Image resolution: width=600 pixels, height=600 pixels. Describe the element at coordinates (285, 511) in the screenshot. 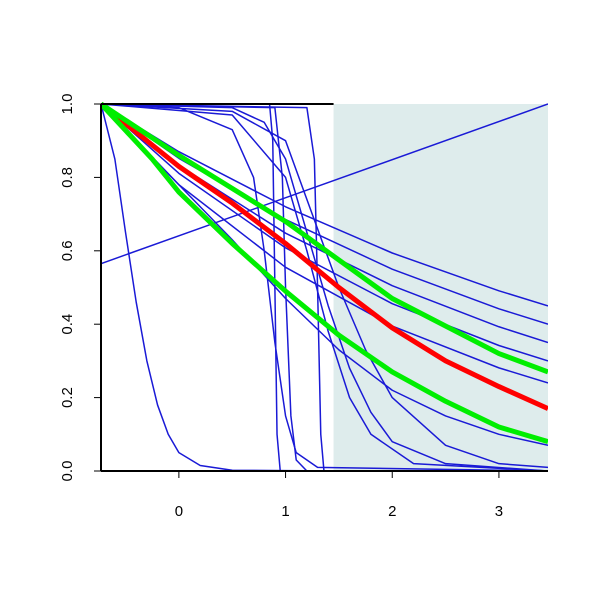

I see `x-tick-label: 1` at that location.